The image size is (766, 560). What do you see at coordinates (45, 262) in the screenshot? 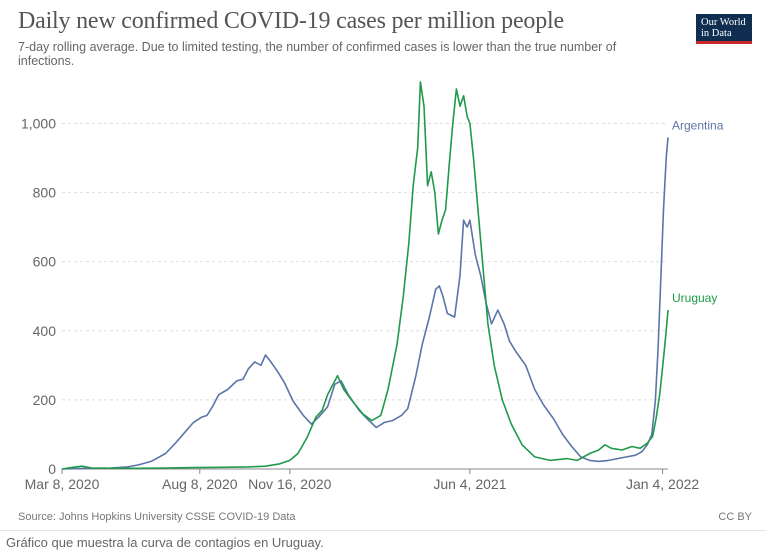
I see `y-tick-label: 600` at bounding box center [45, 262].